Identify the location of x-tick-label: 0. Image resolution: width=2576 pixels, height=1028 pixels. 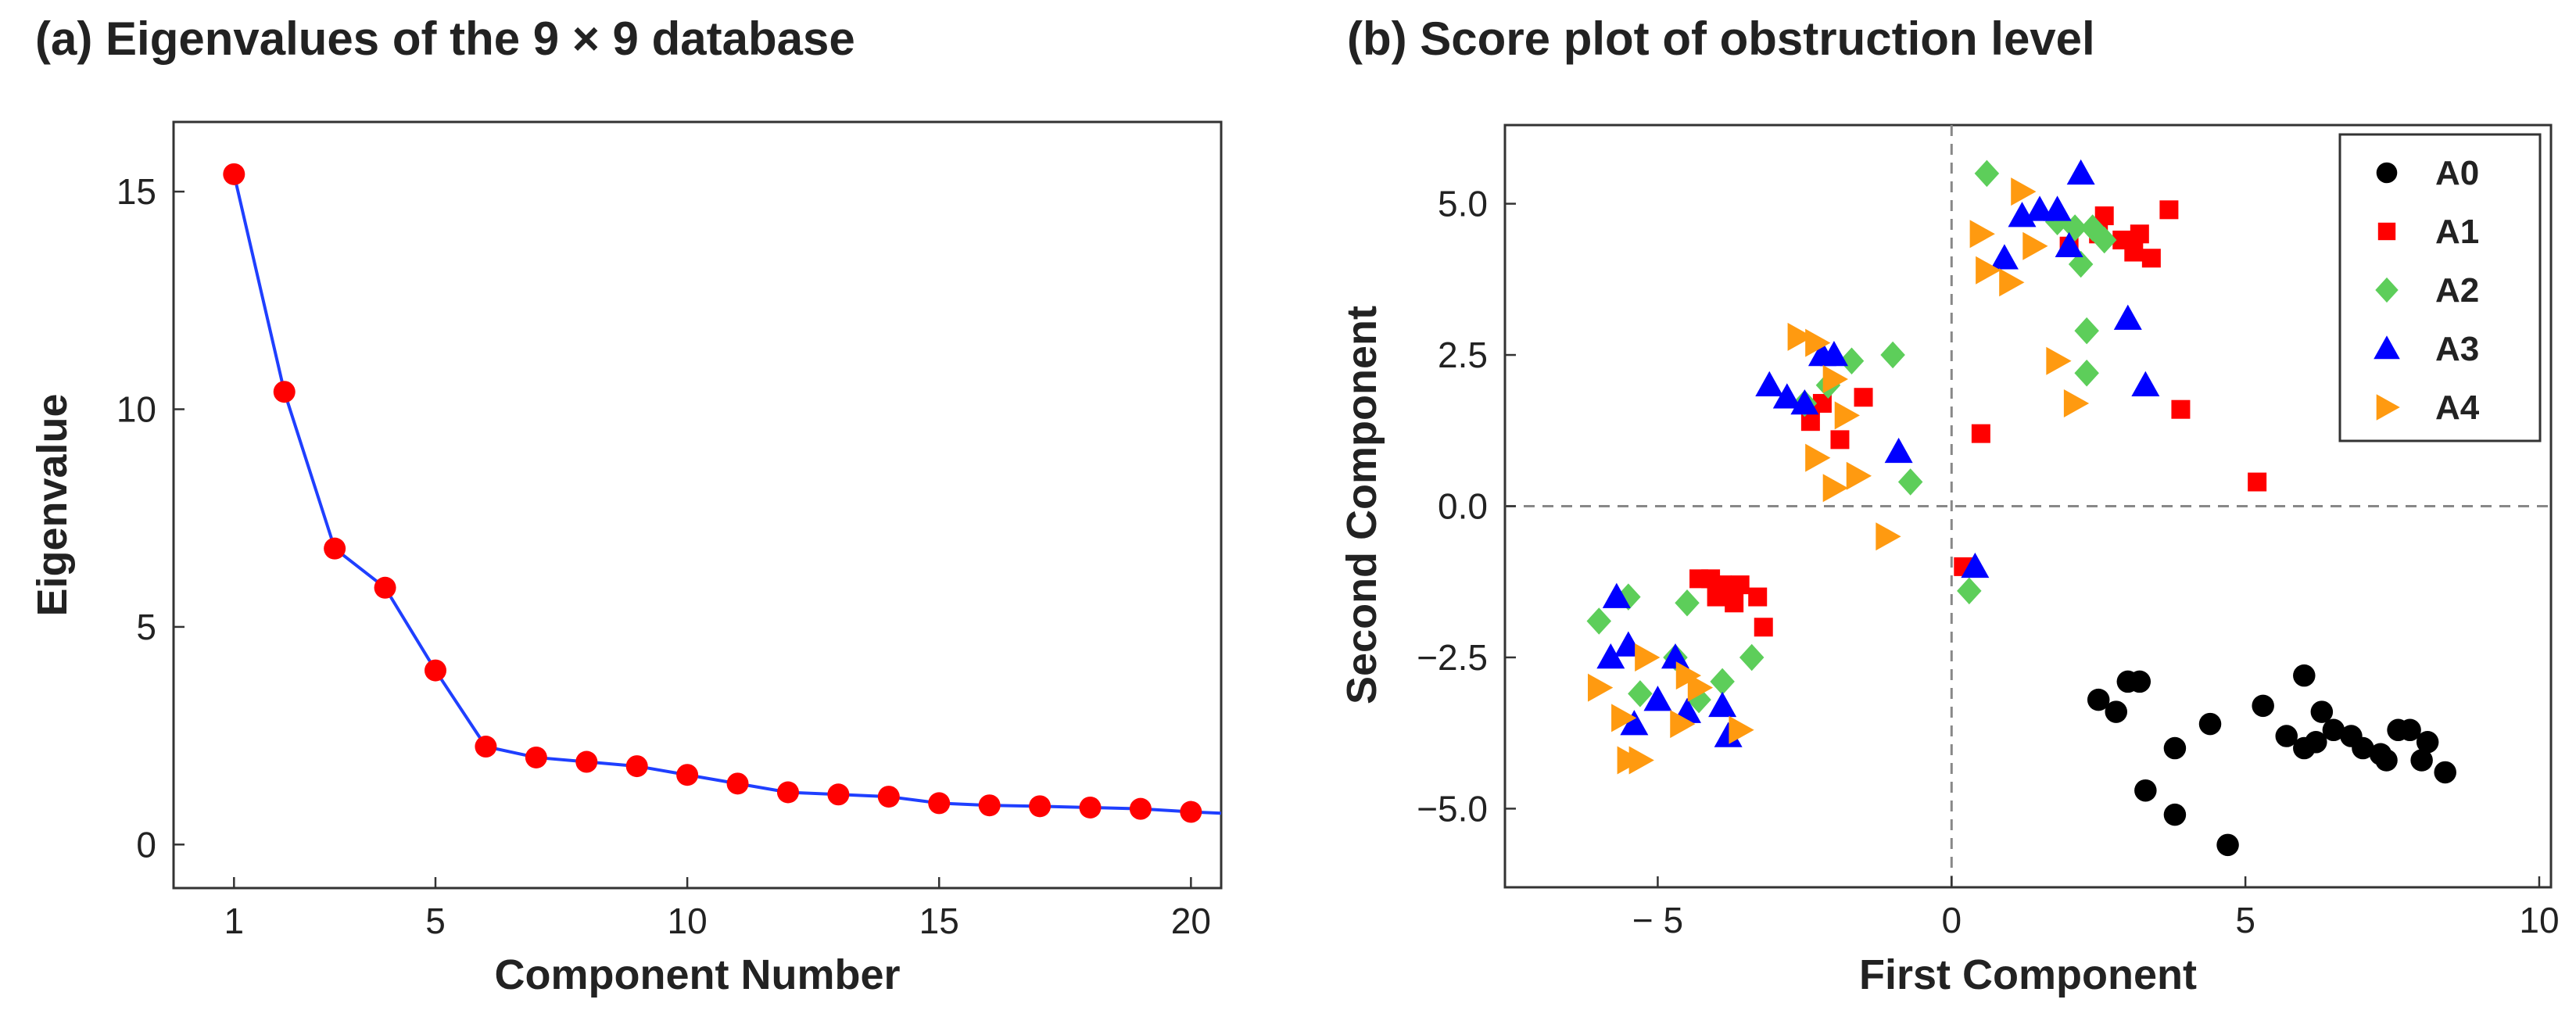
(1952, 920).